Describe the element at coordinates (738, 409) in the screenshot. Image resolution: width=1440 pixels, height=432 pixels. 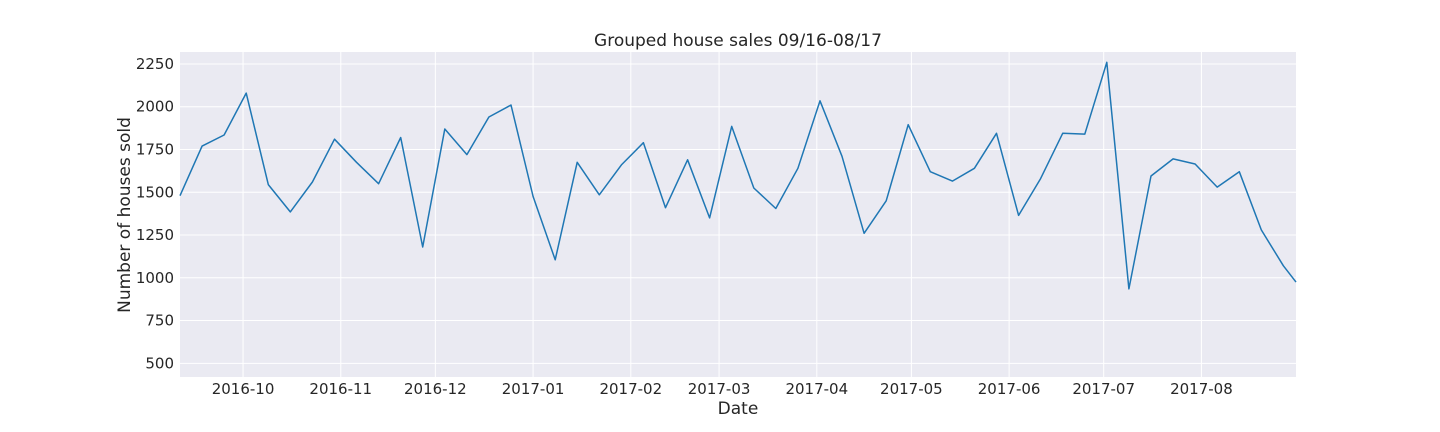
I see `x-axis-label: Date` at that location.